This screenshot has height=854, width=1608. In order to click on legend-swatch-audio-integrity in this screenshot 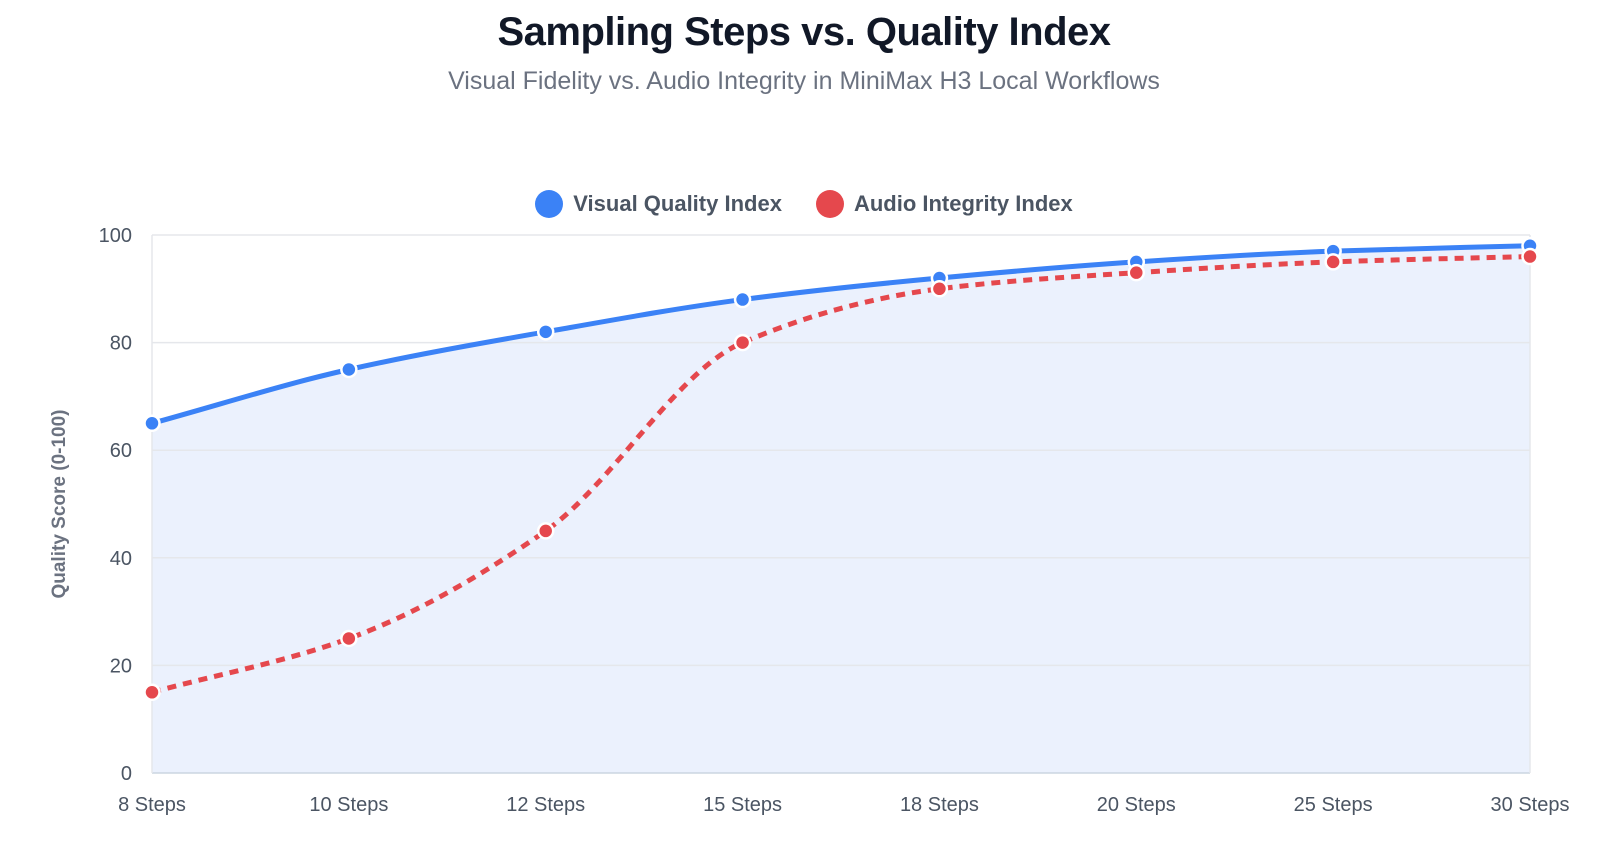, I will do `click(829, 204)`.